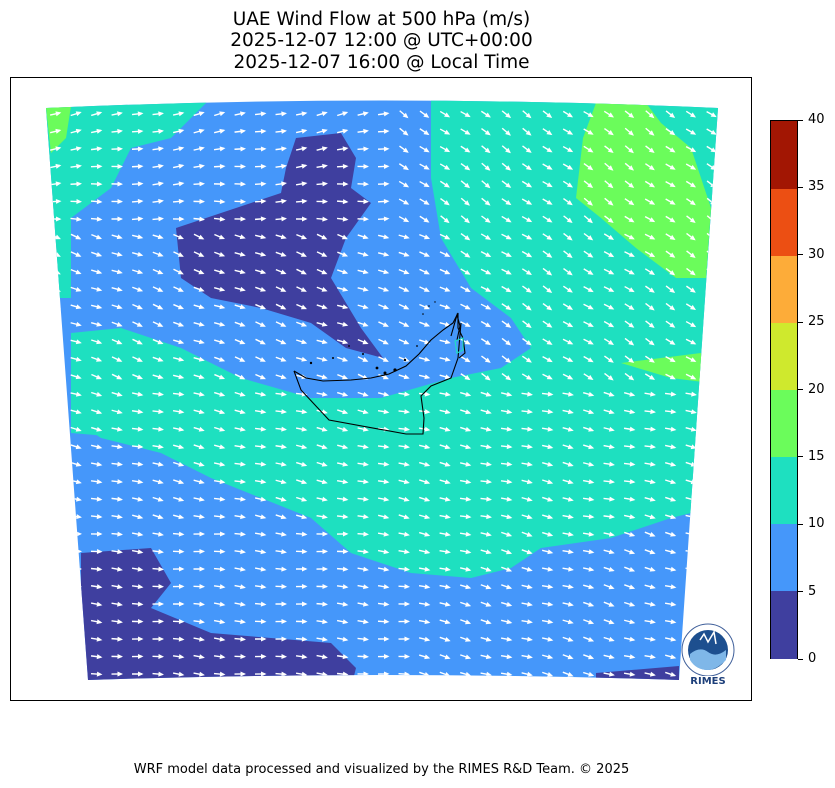 Image resolution: width=835 pixels, height=788 pixels. Describe the element at coordinates (812, 591) in the screenshot. I see `colorbar-tick-label: 5` at that location.